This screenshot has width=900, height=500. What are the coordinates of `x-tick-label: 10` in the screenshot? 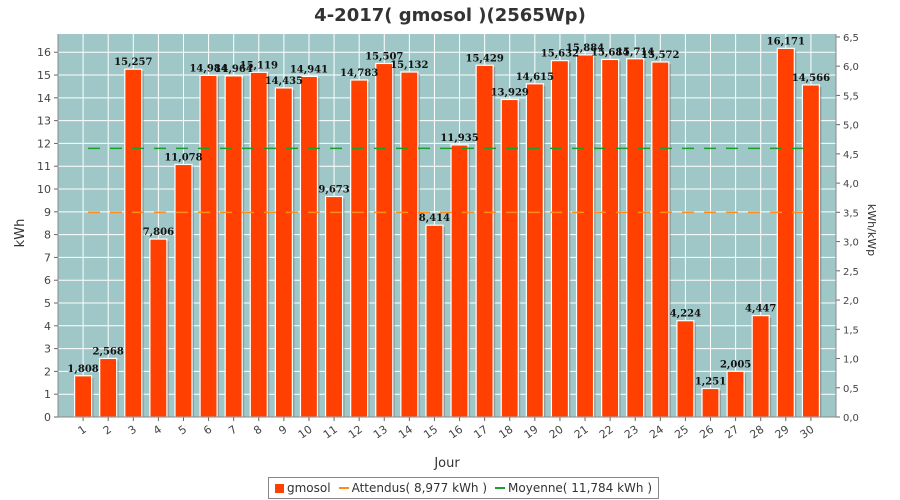 It's located at (305, 432).